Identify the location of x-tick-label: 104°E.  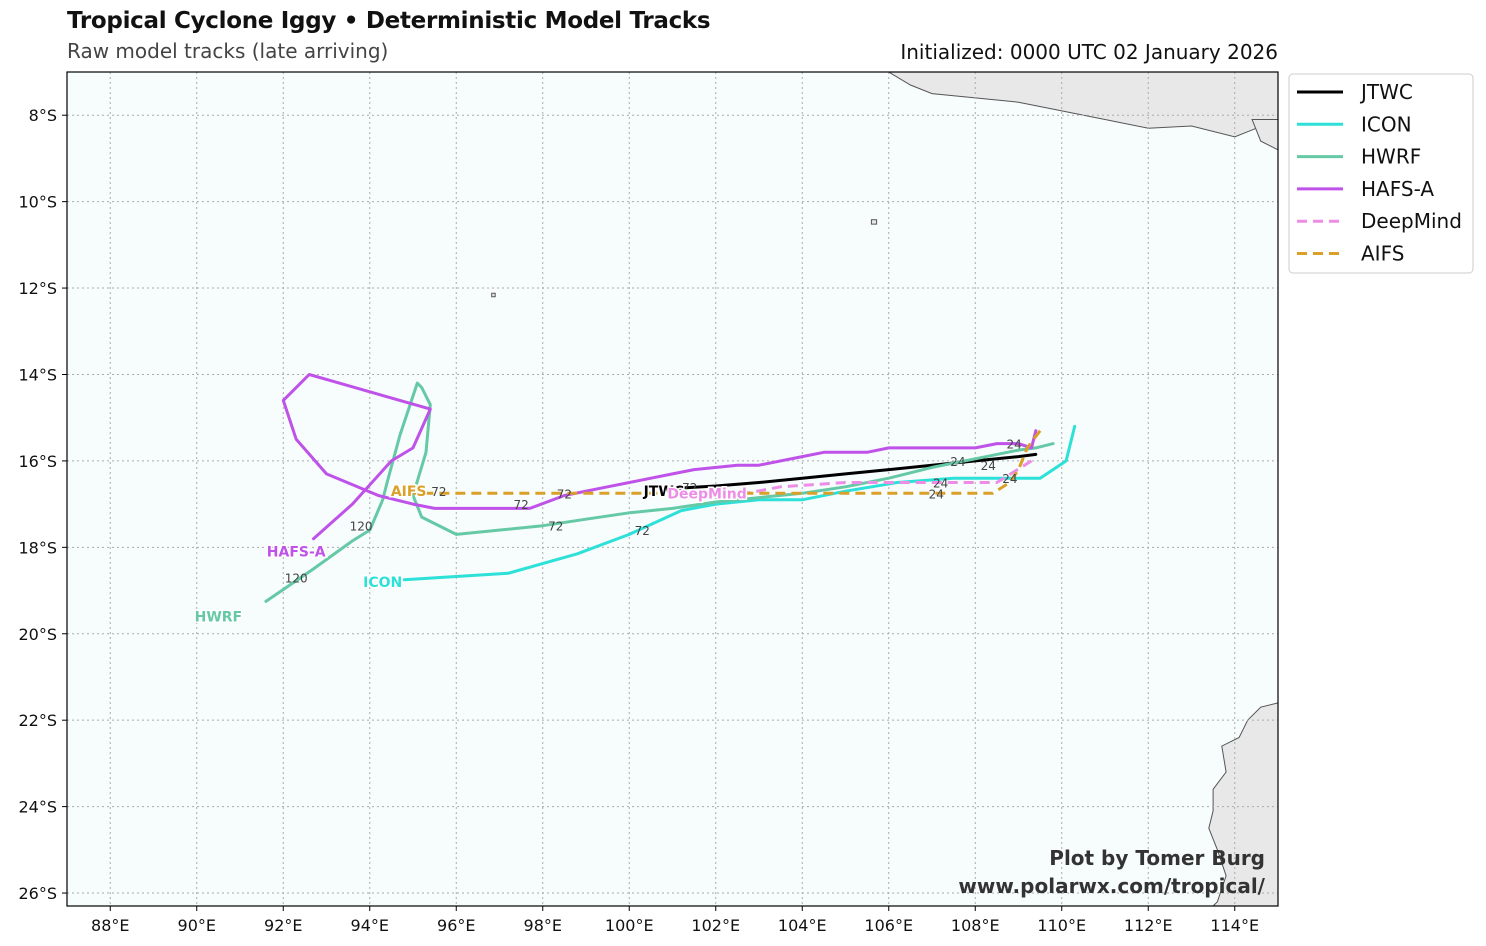
(802, 925).